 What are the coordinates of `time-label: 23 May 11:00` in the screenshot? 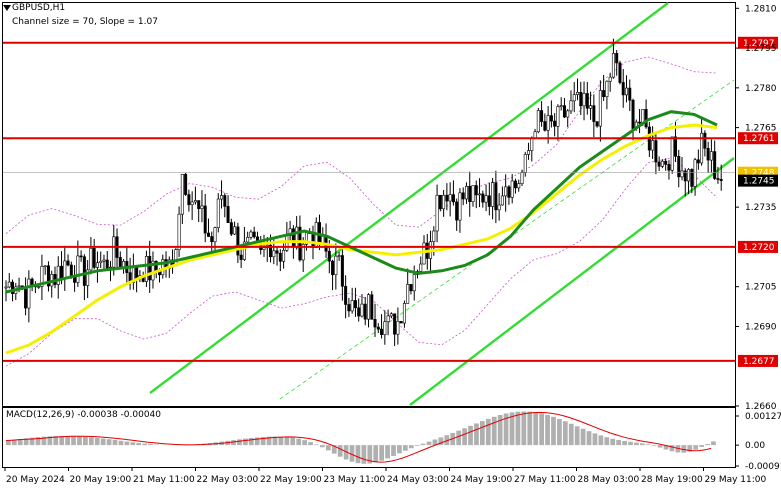 It's located at (355, 480).